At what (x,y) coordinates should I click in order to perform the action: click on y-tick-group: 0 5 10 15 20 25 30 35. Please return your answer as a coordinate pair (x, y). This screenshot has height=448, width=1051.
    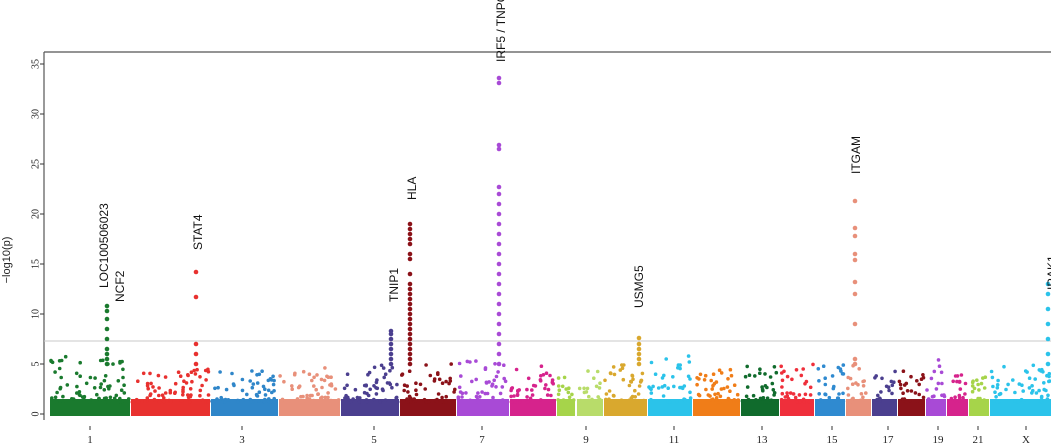
    Looking at the image, I should click on (37, 238).